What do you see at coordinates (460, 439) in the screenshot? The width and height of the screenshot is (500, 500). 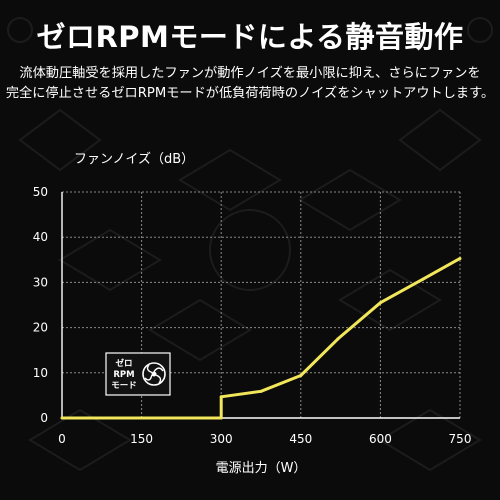 I see `x-tick-label-750: 750` at bounding box center [460, 439].